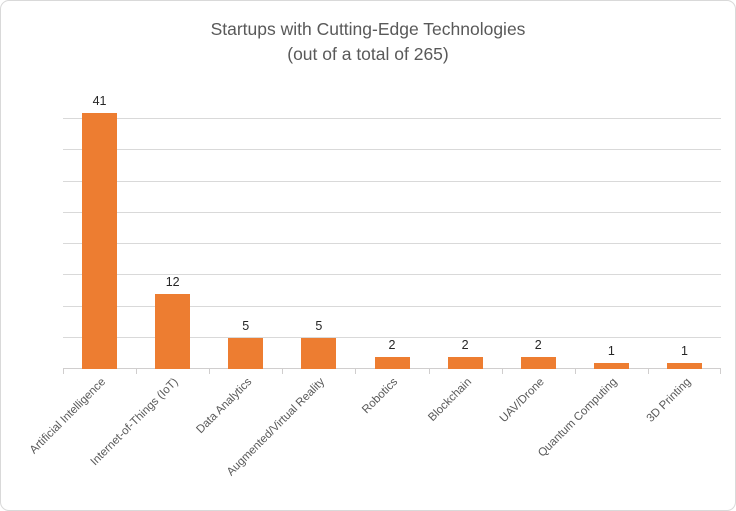 This screenshot has width=736, height=511. What do you see at coordinates (172, 282) in the screenshot?
I see `value-label: 12` at bounding box center [172, 282].